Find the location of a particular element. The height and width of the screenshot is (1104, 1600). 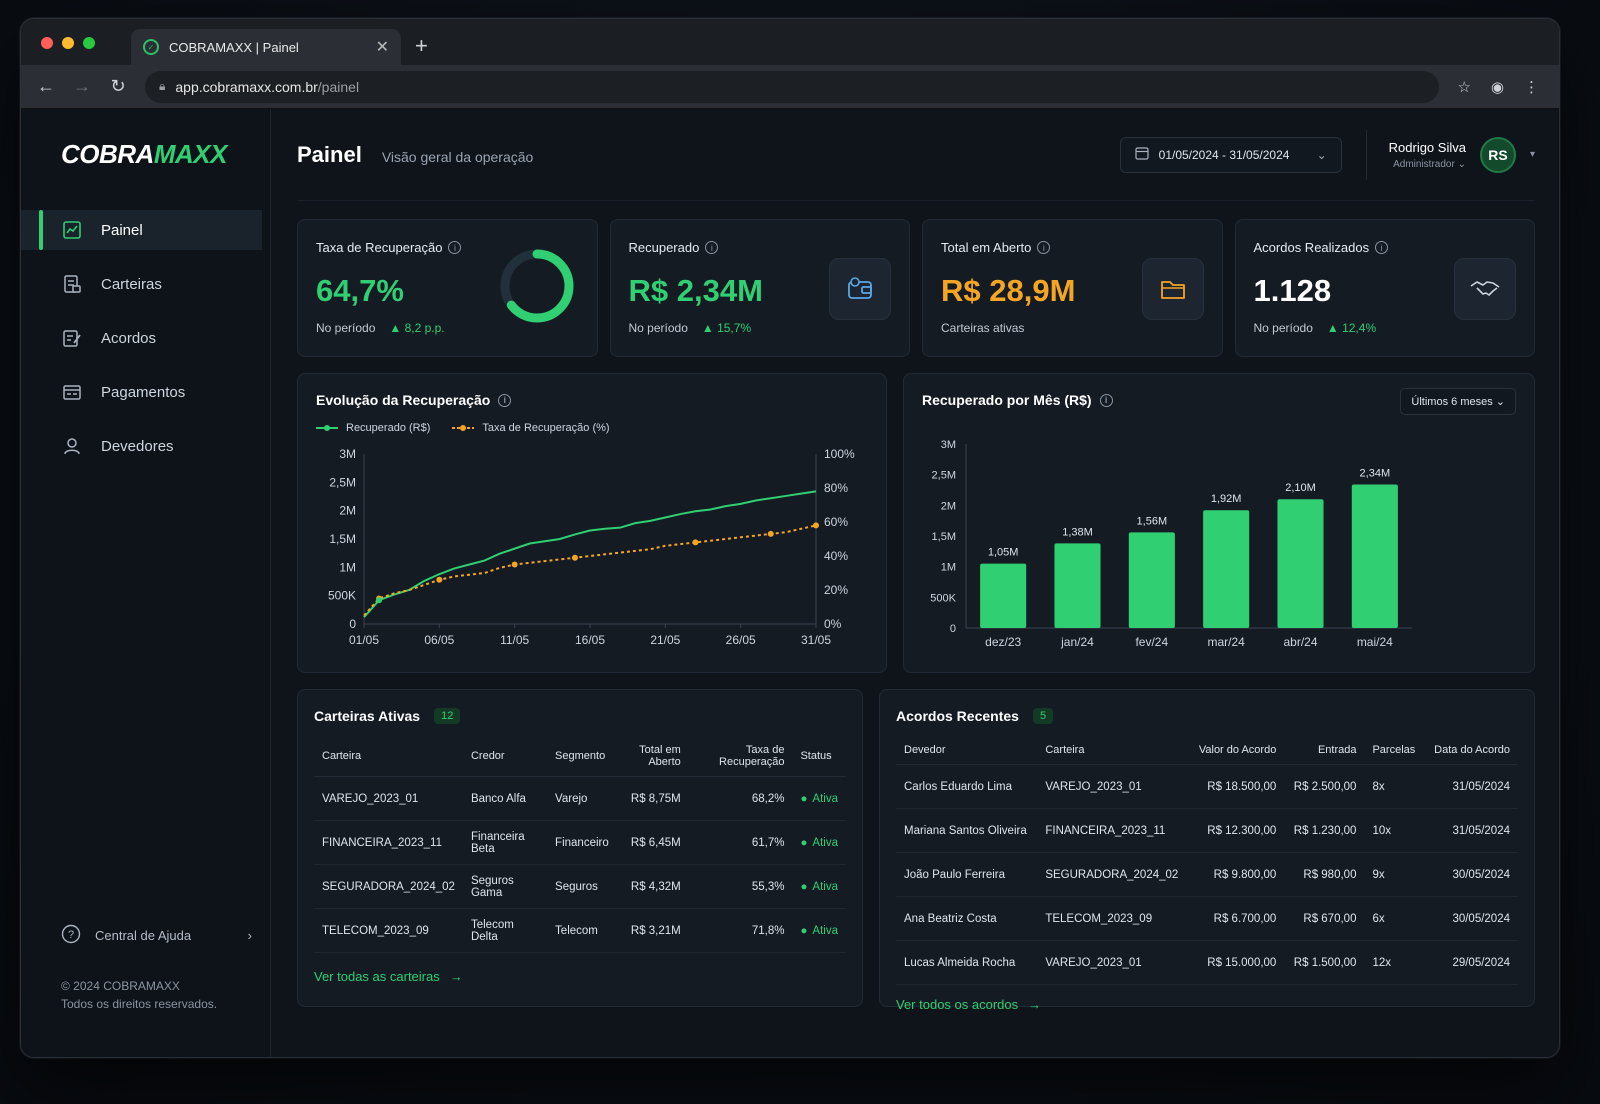

col-header: Credor is located at coordinates (505, 756).